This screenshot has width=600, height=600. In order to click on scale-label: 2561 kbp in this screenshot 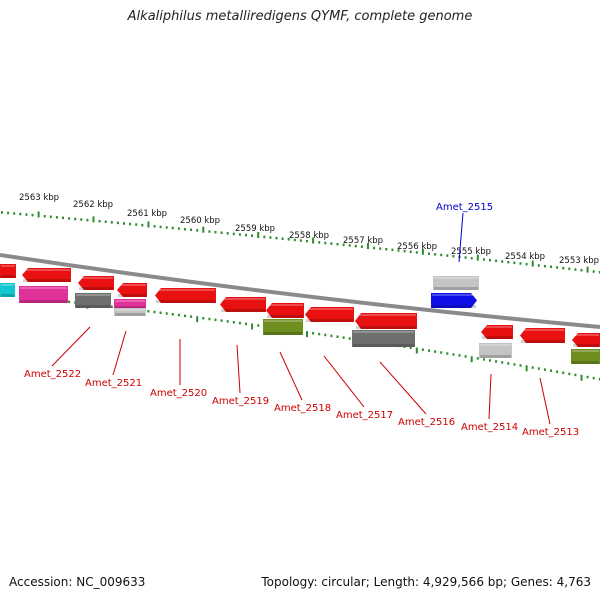, I will do `click(147, 214)`.